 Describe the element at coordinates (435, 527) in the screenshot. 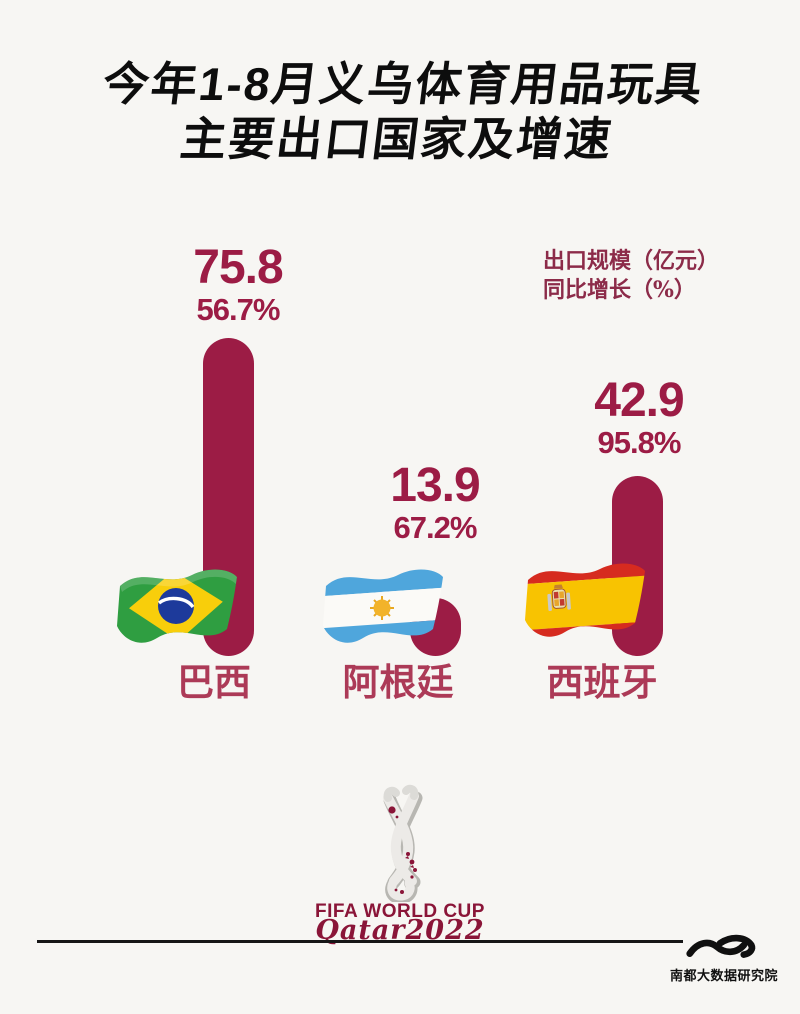

I see `growth-rate-argentina: 67.2%` at that location.